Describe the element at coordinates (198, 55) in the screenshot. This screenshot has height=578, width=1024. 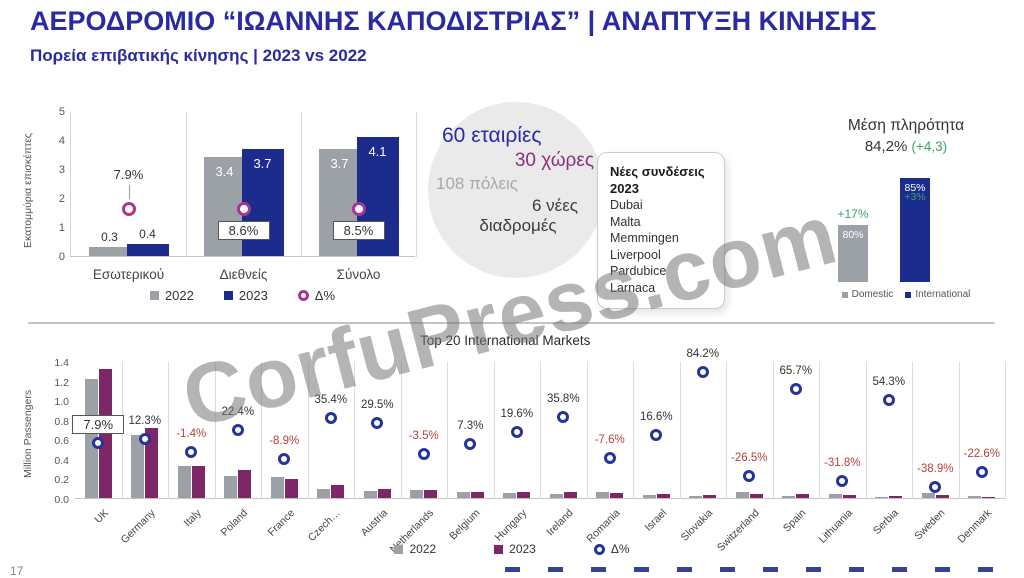
I see `page-subtitle: Πορεία επιβατικής κίνησης | 2023 vs 2022` at that location.